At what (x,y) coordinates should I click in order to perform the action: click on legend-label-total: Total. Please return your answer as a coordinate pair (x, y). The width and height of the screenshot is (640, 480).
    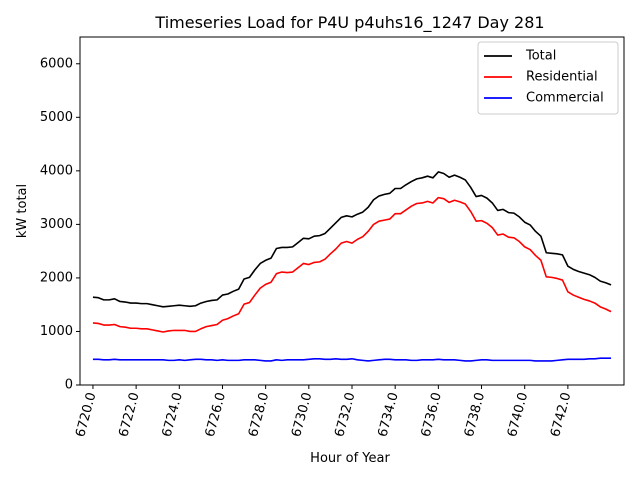
    Looking at the image, I should click on (540, 56).